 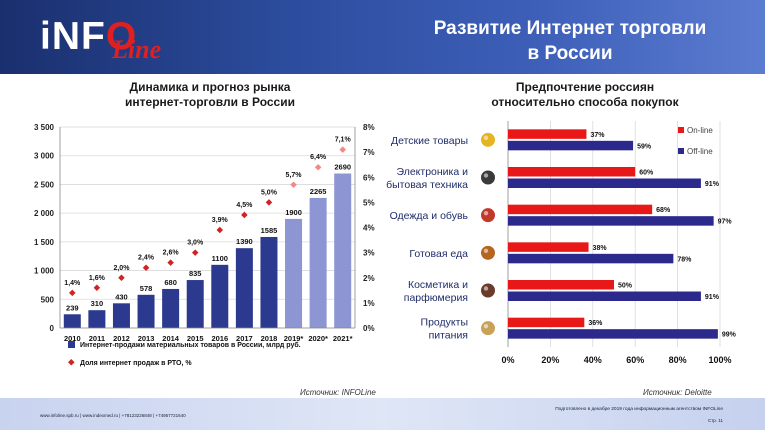 What do you see at coordinates (294, 175) in the screenshot?
I see `share-label: 5,7%` at bounding box center [294, 175].